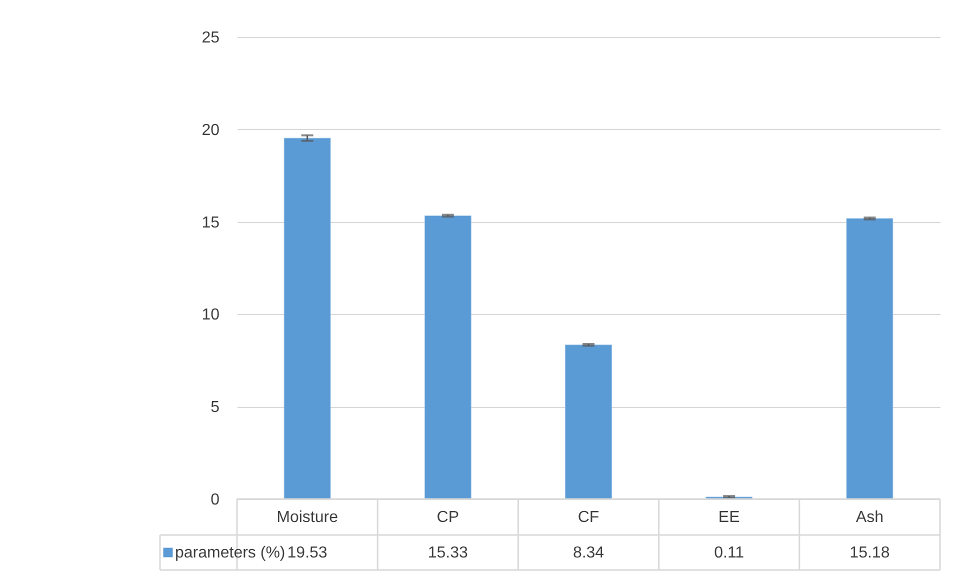 The image size is (961, 584). What do you see at coordinates (307, 553) in the screenshot?
I see `data-label: 19.53` at bounding box center [307, 553].